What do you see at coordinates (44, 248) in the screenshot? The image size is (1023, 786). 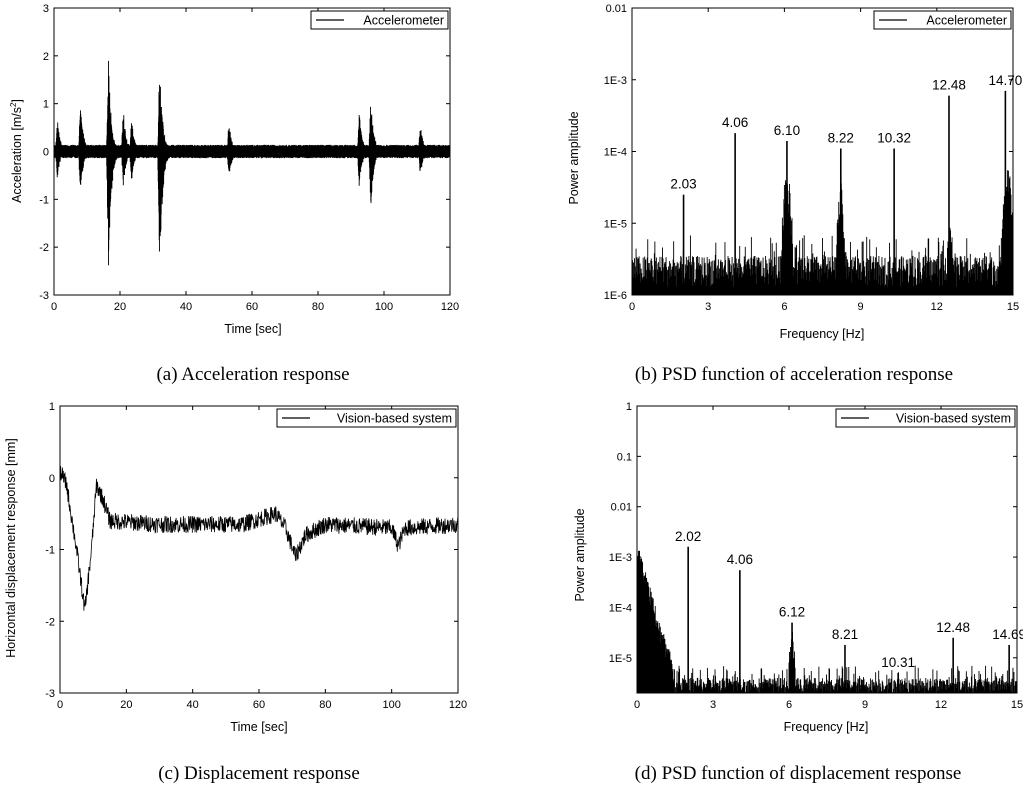 I see `panel-a-ytick-label-1: -2` at bounding box center [44, 248].